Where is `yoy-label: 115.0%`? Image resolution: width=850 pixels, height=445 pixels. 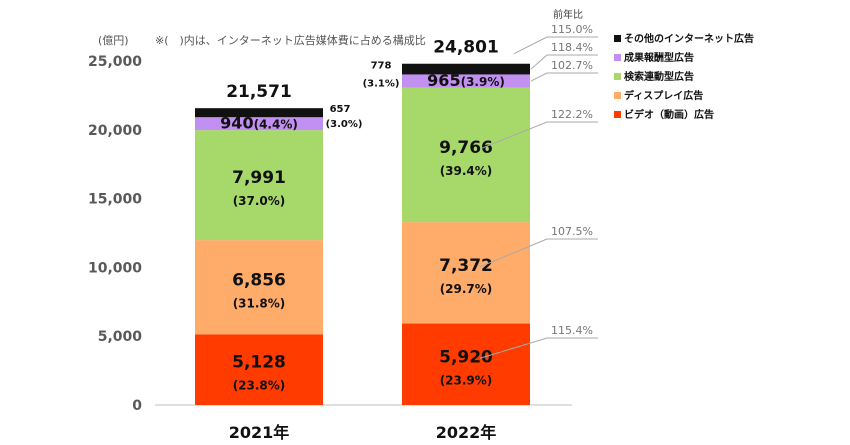
yoy-label: 115.0% is located at coordinates (572, 29).